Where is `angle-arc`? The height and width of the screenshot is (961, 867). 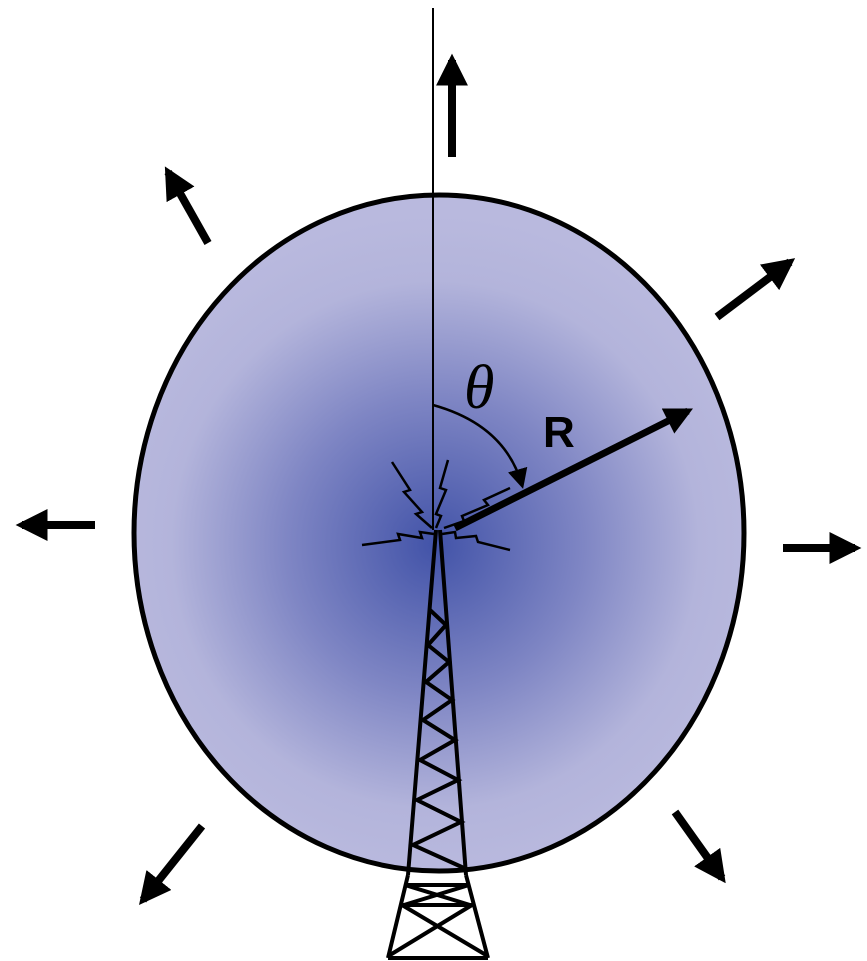 angle-arc is located at coordinates (480, 446).